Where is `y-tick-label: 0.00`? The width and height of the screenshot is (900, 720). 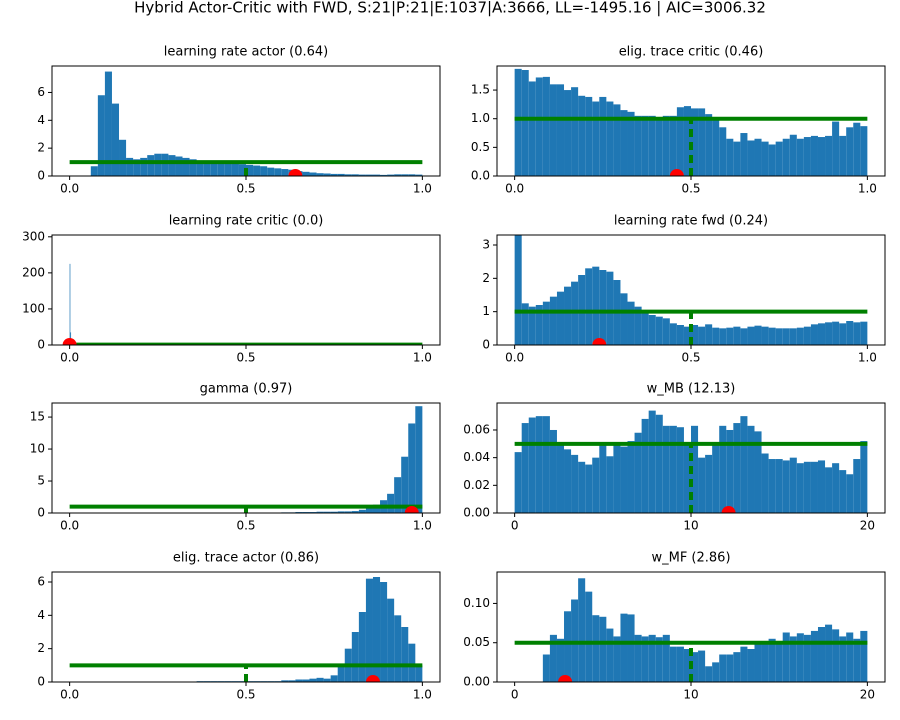 y-tick-label: 0.00 is located at coordinates (476, 513).